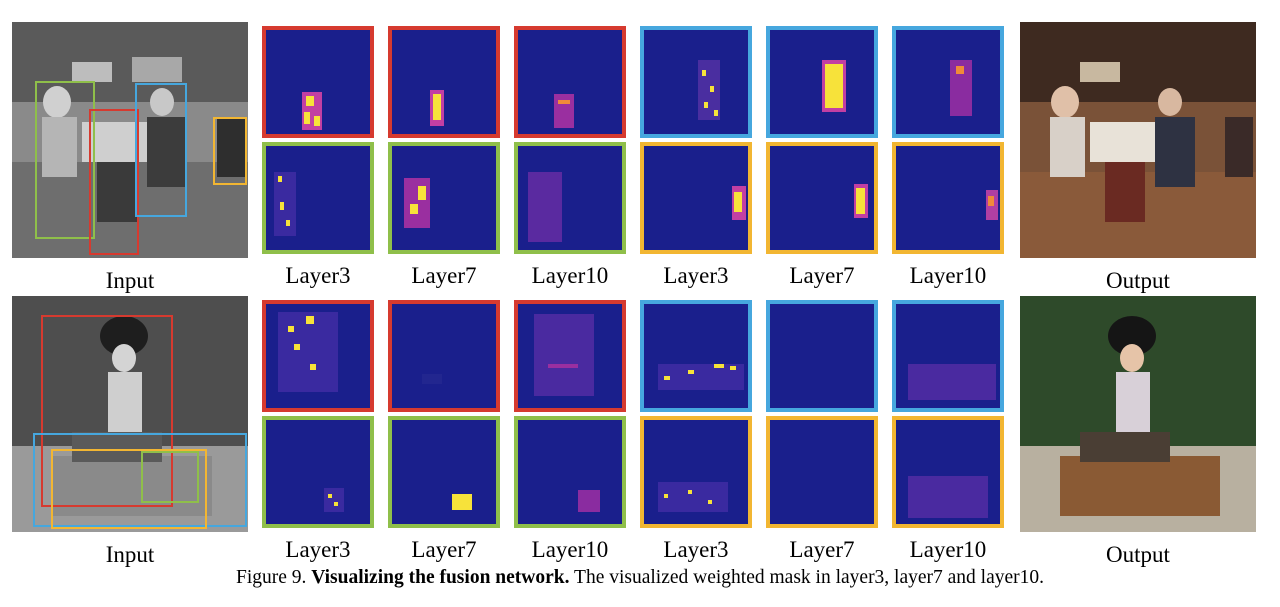  What do you see at coordinates (696, 198) in the screenshot?
I see `mask-r1-yellow-layer3` at bounding box center [696, 198].